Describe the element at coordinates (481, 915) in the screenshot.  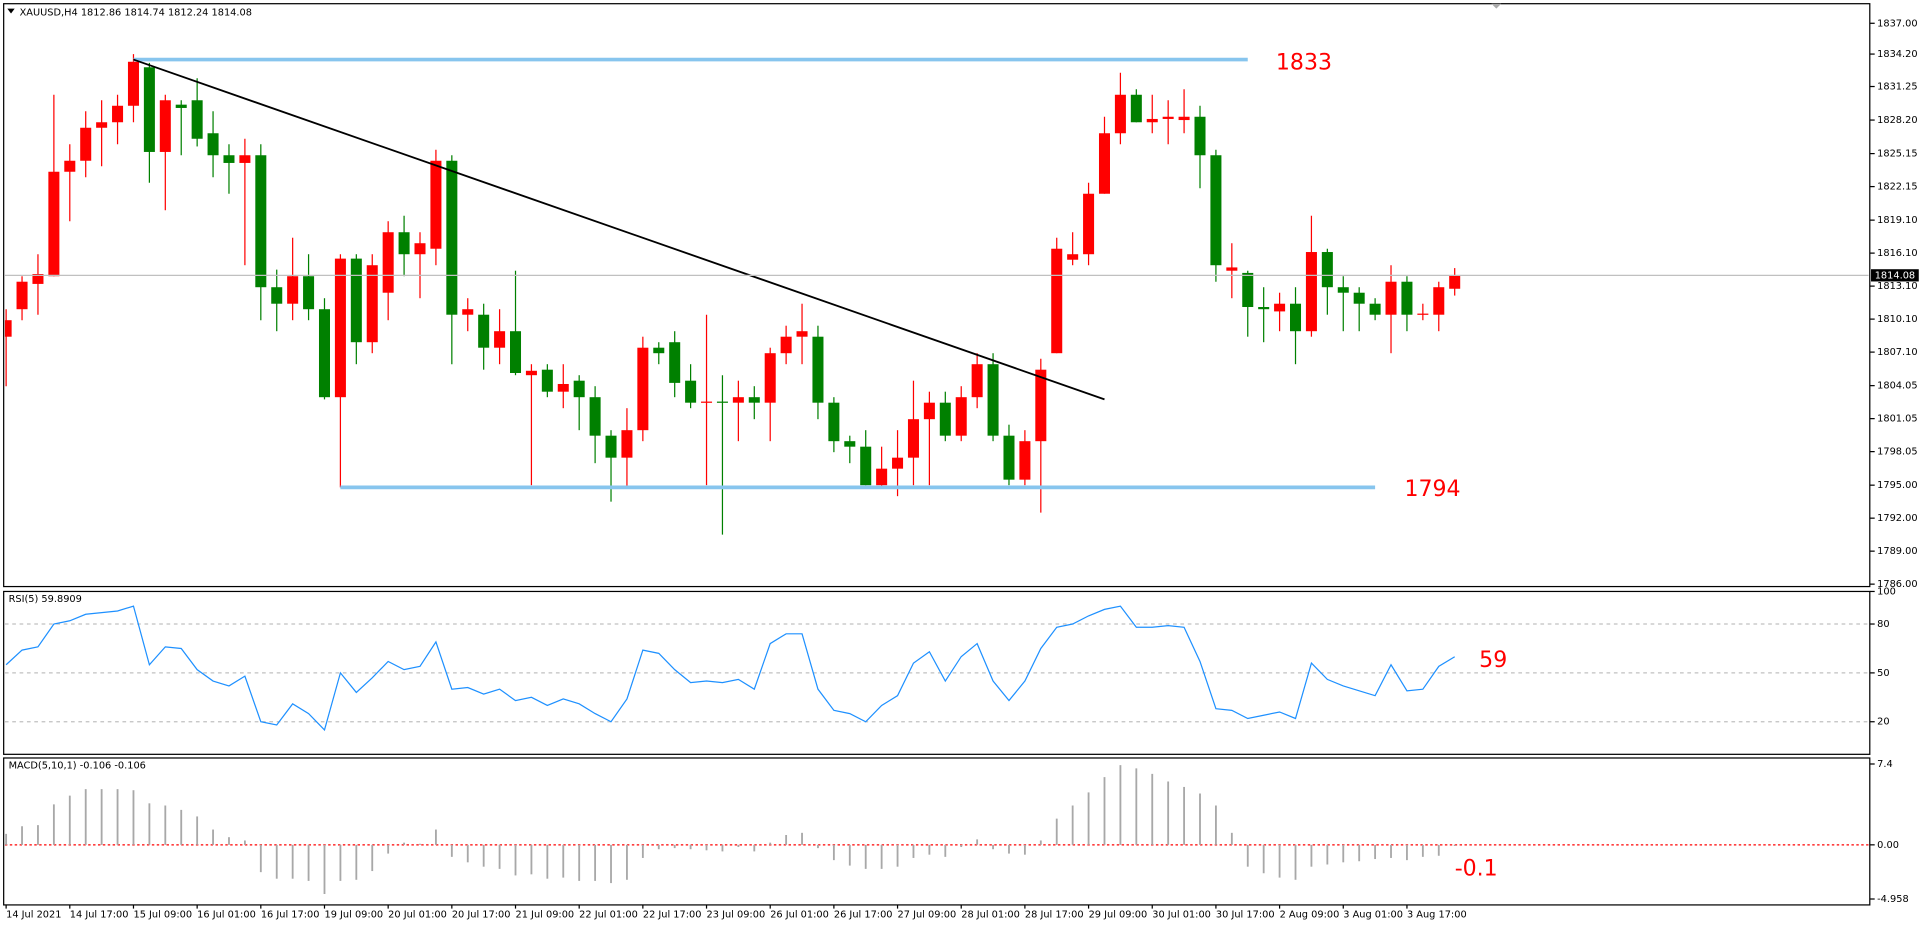
I see `x-tick-label: 20 Jul 17:00` at that location.